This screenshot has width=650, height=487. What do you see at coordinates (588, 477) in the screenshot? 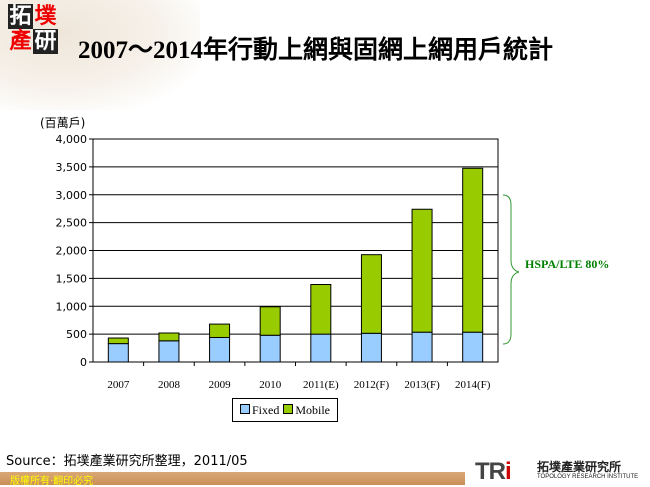
I see `brand-en: TOPOLOGY RESEARCH INSTITUTE` at bounding box center [588, 477].